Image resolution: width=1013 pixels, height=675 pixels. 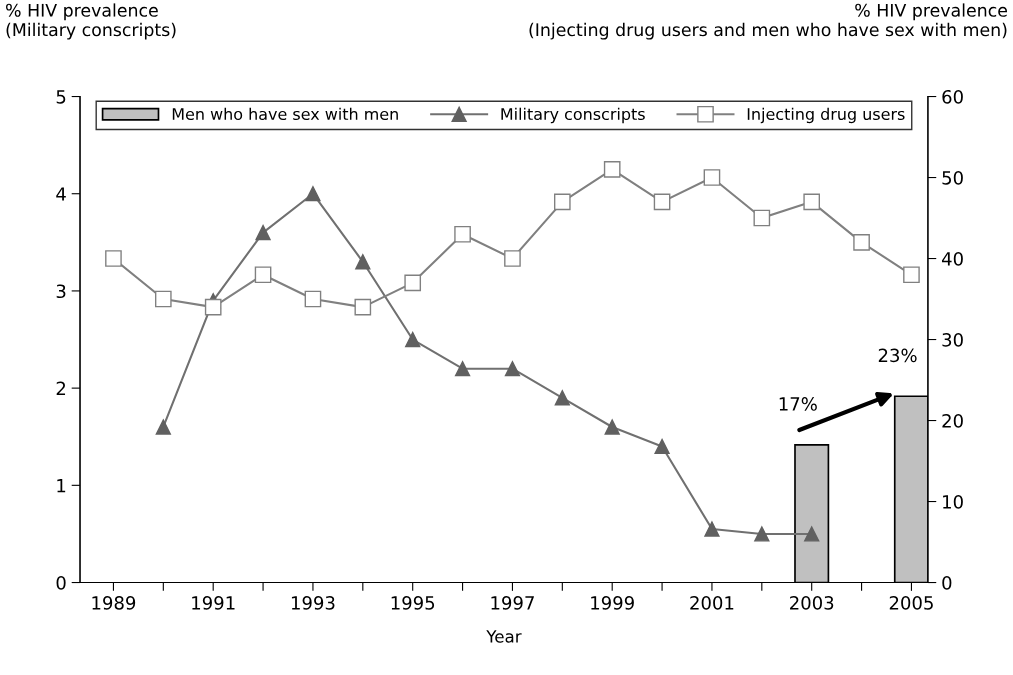 What do you see at coordinates (61, 388) in the screenshot?
I see `y-tick-label: 2` at bounding box center [61, 388].